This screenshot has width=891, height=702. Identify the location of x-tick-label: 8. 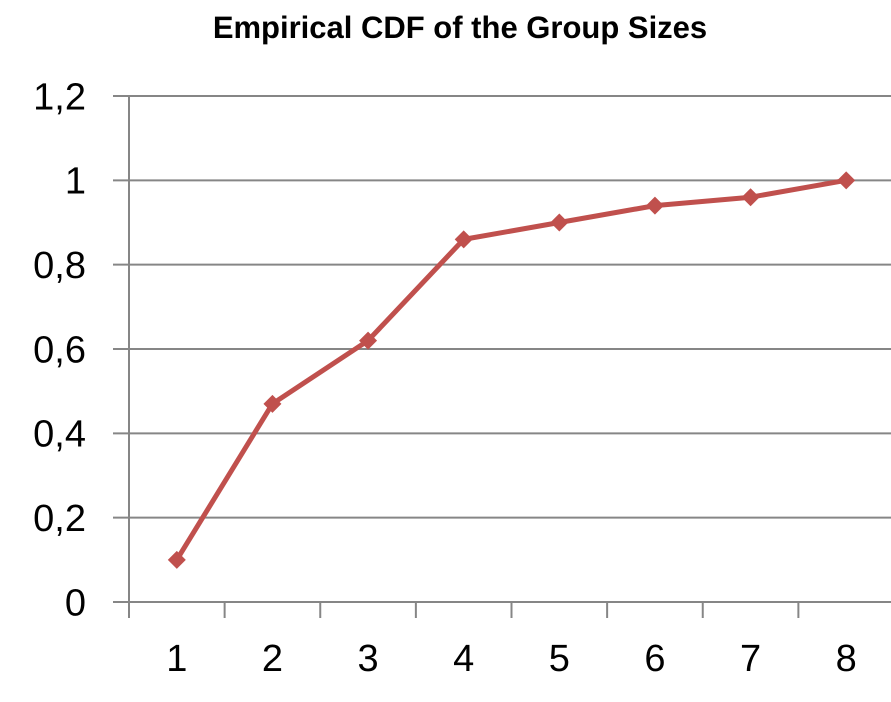
(846, 659).